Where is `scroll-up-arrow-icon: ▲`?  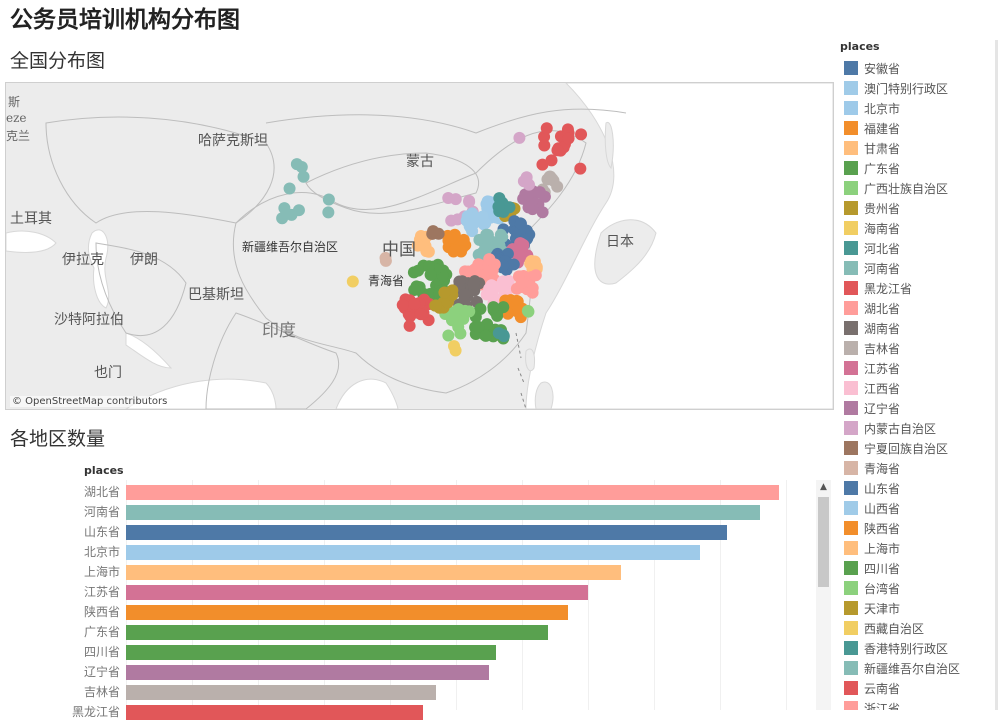 scroll-up-arrow-icon: ▲ is located at coordinates (823, 487).